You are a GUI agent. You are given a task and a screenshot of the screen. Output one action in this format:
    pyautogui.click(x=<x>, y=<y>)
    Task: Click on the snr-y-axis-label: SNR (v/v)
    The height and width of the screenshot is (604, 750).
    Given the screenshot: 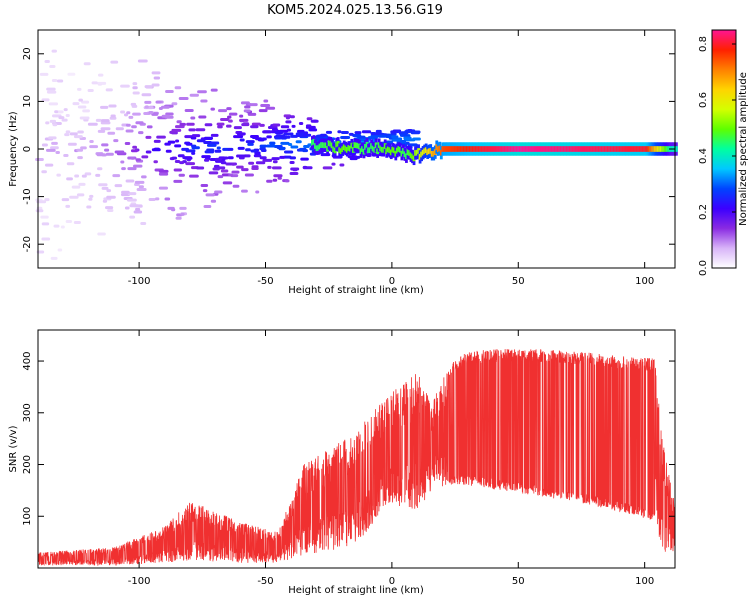 What is the action you would take?
    pyautogui.click(x=13, y=448)
    